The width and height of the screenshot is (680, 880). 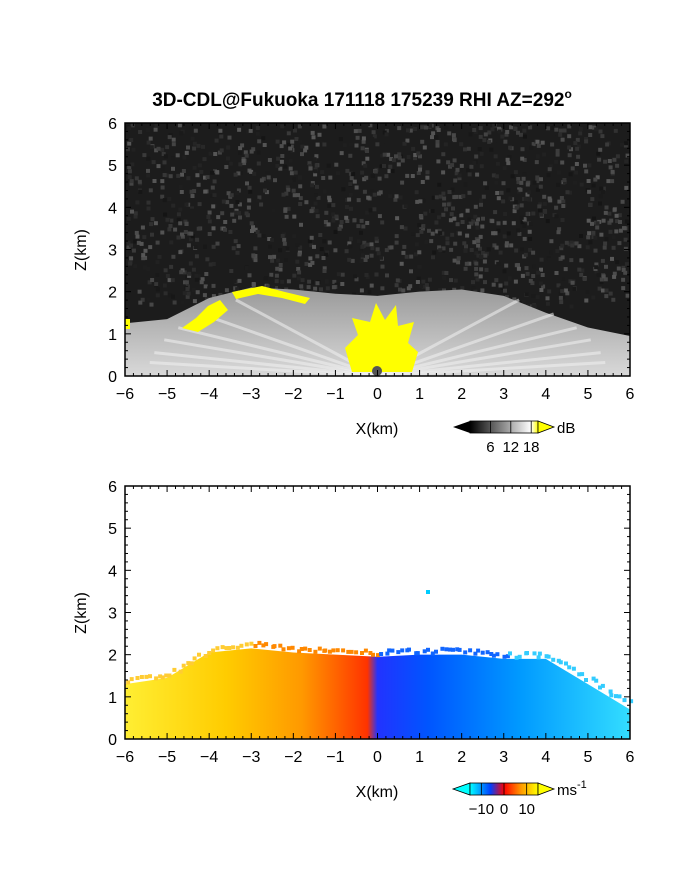 What do you see at coordinates (419, 757) in the screenshot?
I see `x-tick-label: 1` at bounding box center [419, 757].